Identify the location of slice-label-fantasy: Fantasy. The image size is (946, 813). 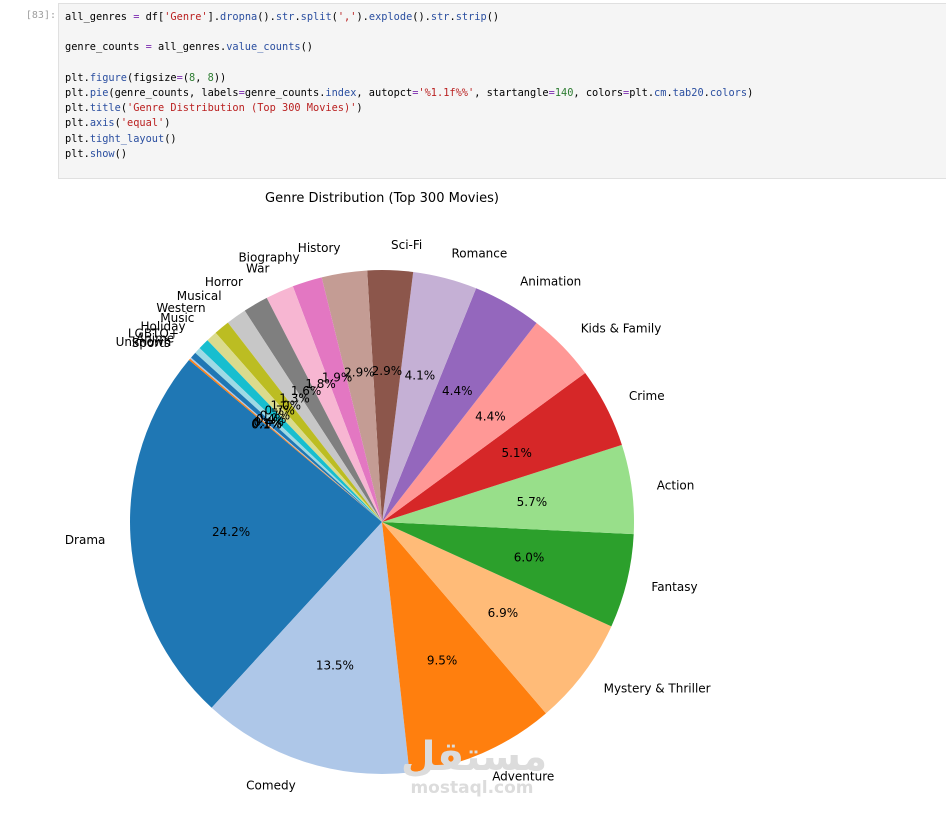
(674, 587).